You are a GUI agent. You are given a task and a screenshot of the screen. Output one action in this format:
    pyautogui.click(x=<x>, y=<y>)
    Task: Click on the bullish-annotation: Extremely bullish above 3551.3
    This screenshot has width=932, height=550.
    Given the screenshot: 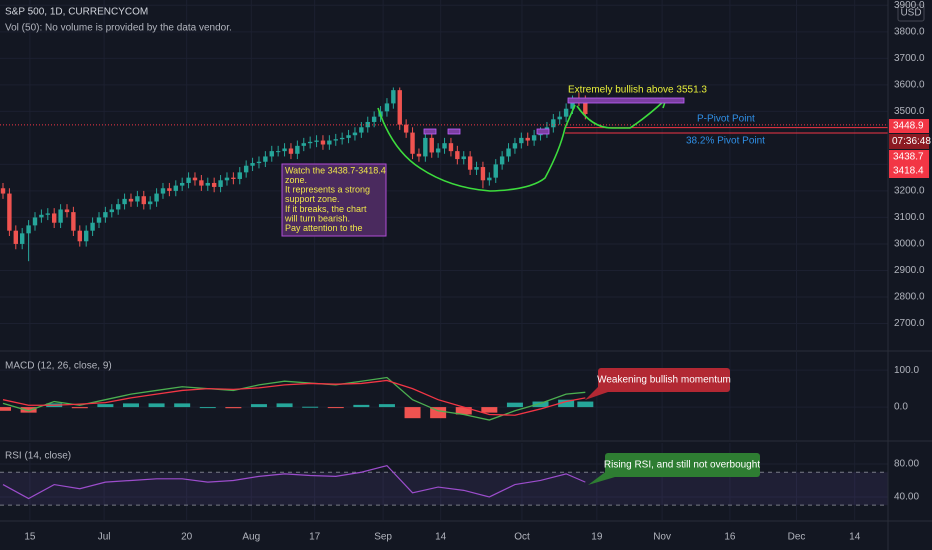 What is the action you would take?
    pyautogui.click(x=637, y=90)
    